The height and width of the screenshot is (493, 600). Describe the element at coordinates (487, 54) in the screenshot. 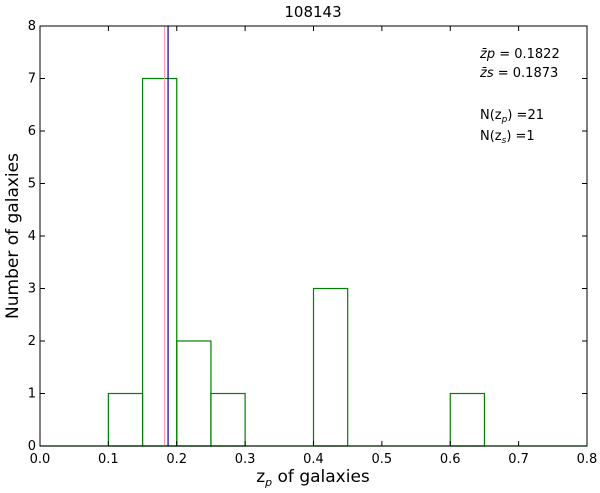

I see `mean-zp-symbol: z̄p` at that location.